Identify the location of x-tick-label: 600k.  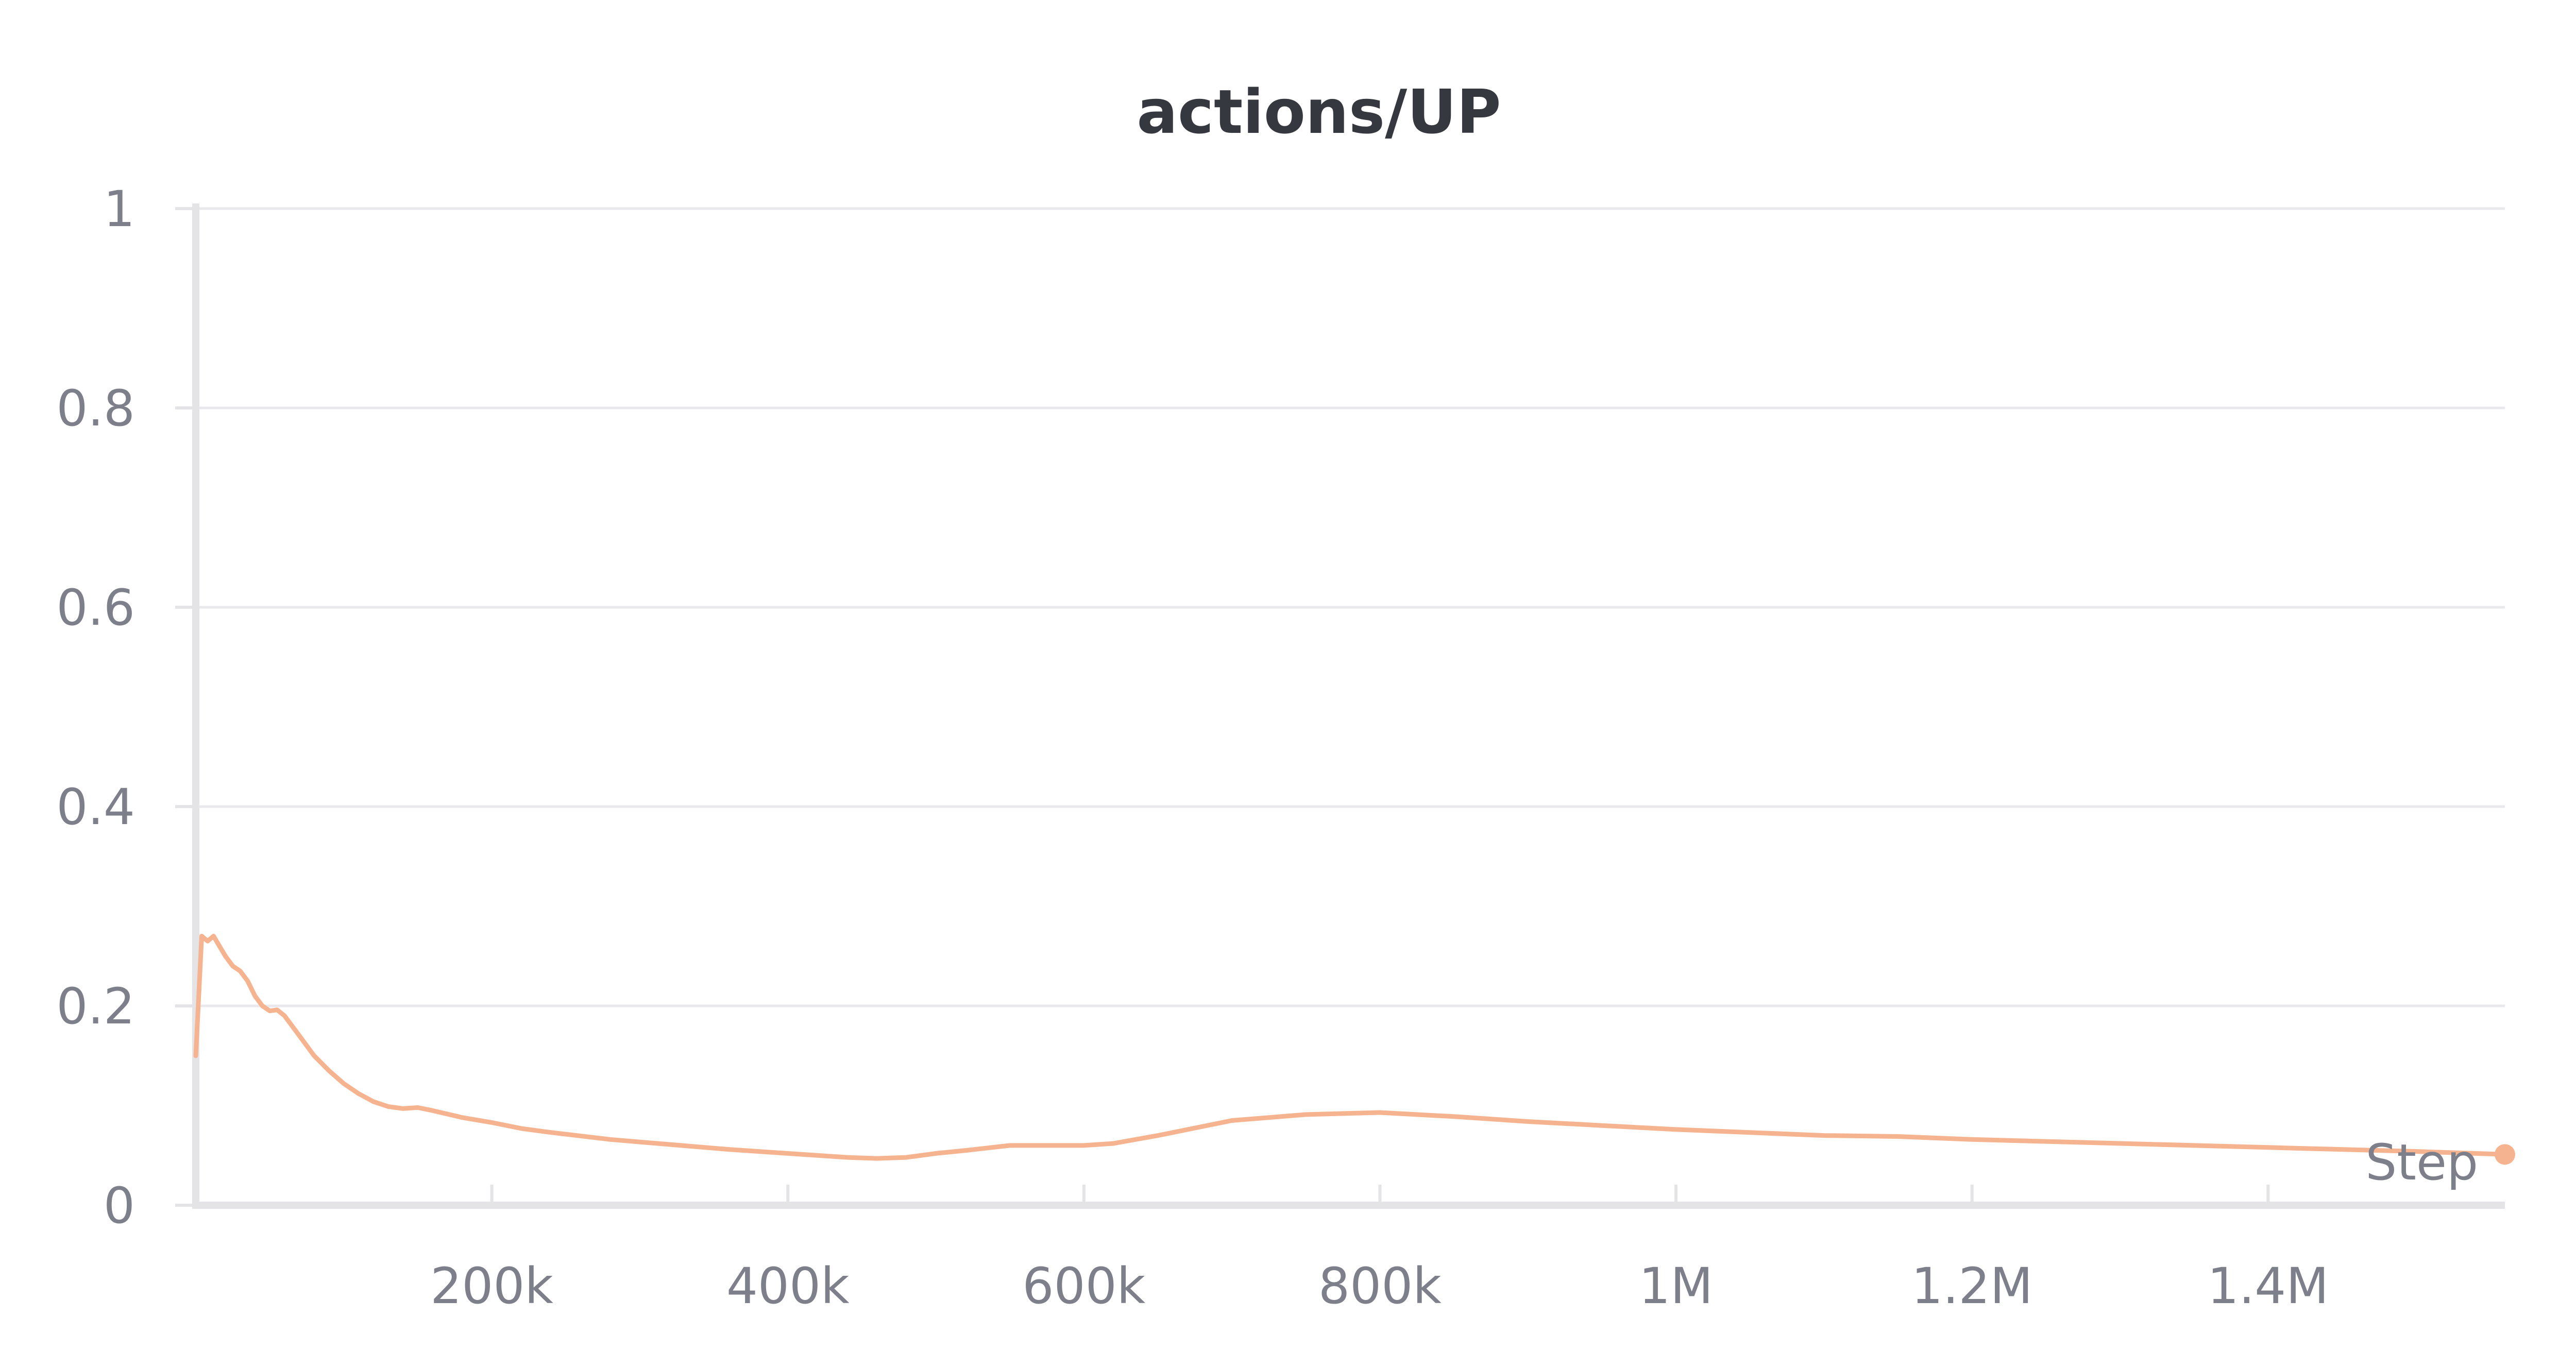
(1083, 1286).